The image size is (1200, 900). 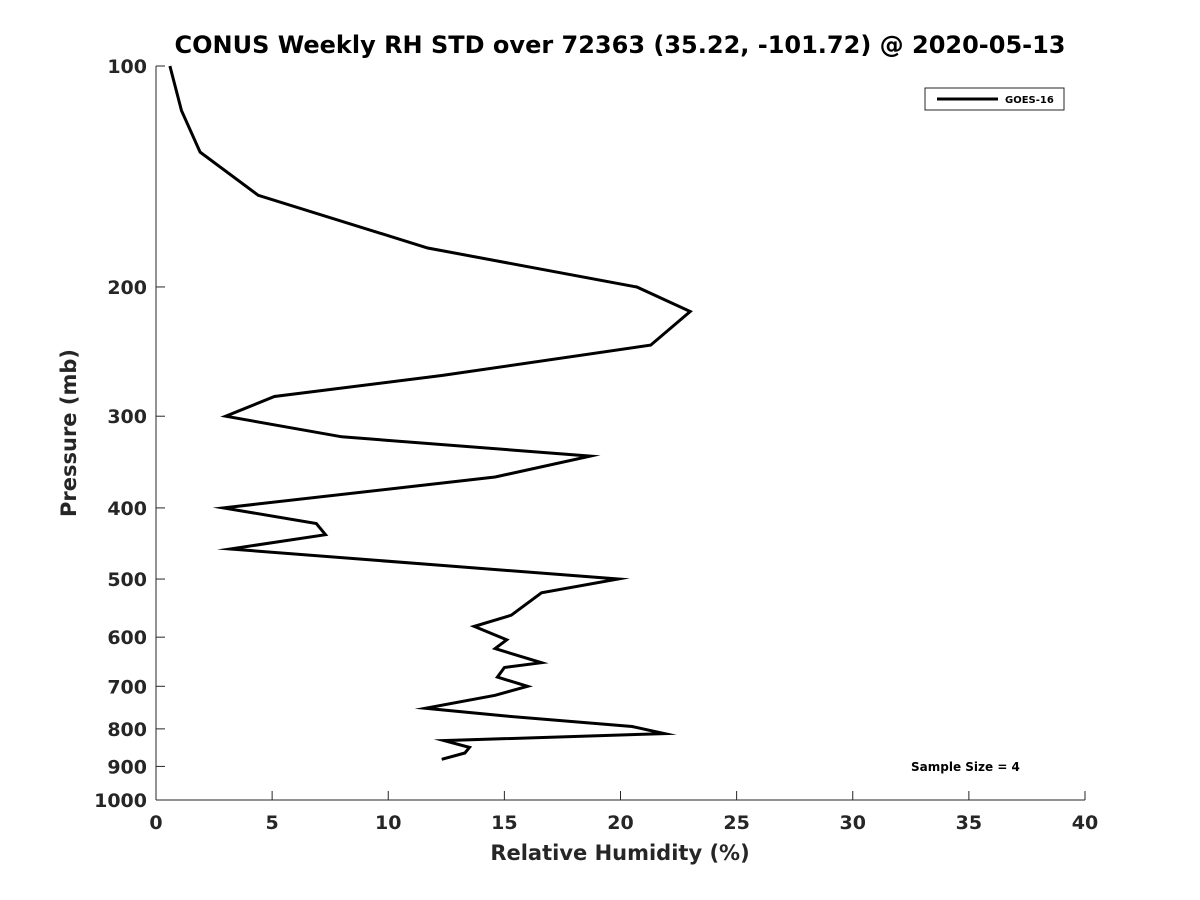 I want to click on y-tick-label: 300, so click(x=127, y=417).